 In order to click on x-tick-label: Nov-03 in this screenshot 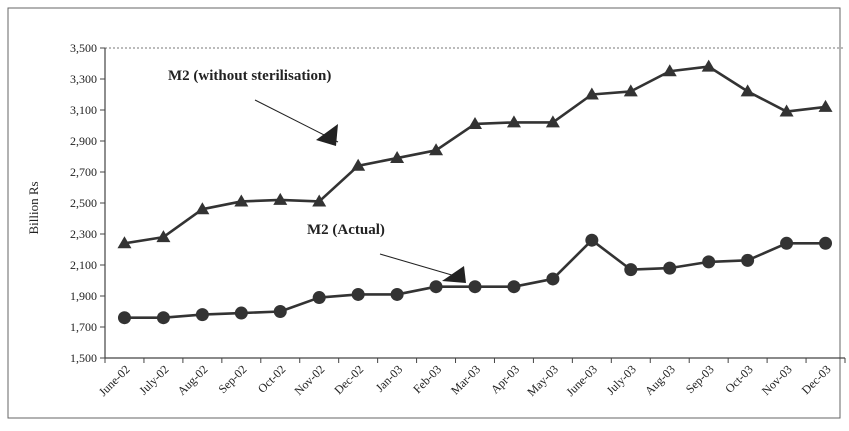, I will do `click(777, 380)`.